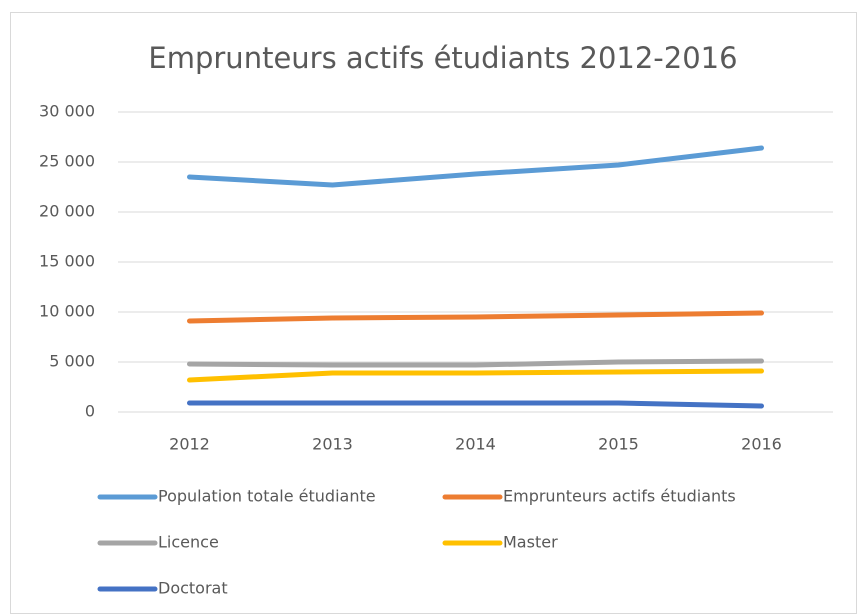 The image size is (858, 615). What do you see at coordinates (72, 361) in the screenshot?
I see `y-tick-label: 5 000` at bounding box center [72, 361].